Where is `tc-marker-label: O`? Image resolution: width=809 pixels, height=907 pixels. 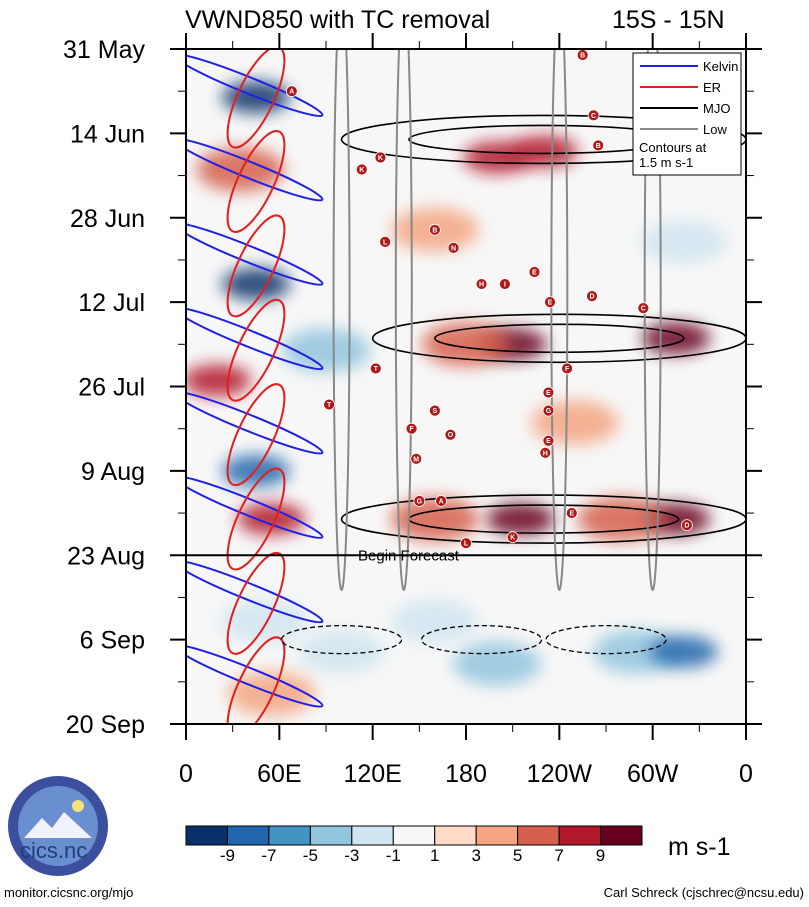 tc-marker-label: O is located at coordinates (451, 435).